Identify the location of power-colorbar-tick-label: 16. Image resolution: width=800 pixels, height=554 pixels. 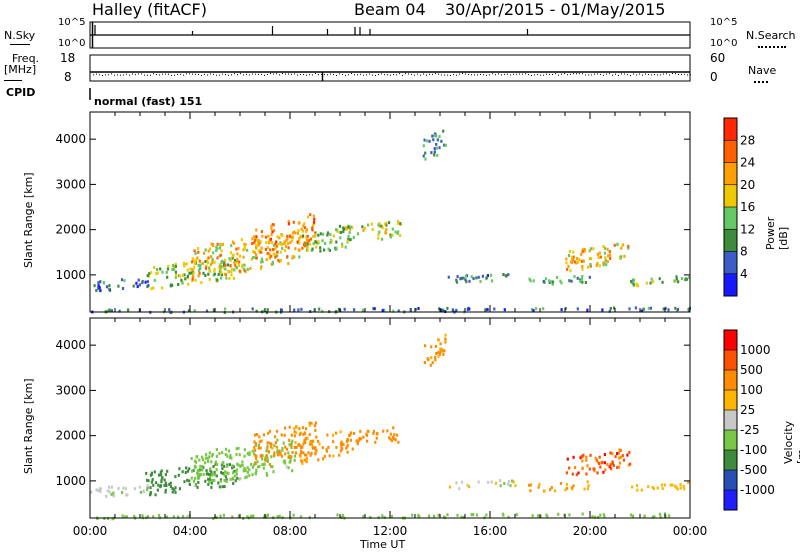
(747, 207).